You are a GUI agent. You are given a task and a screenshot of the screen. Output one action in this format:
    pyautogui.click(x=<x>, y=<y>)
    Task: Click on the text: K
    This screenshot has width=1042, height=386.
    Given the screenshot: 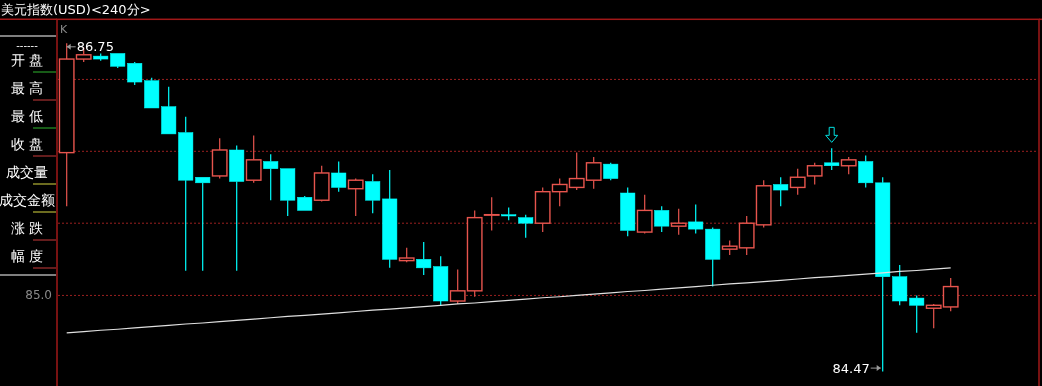 What is the action you would take?
    pyautogui.click(x=64, y=30)
    